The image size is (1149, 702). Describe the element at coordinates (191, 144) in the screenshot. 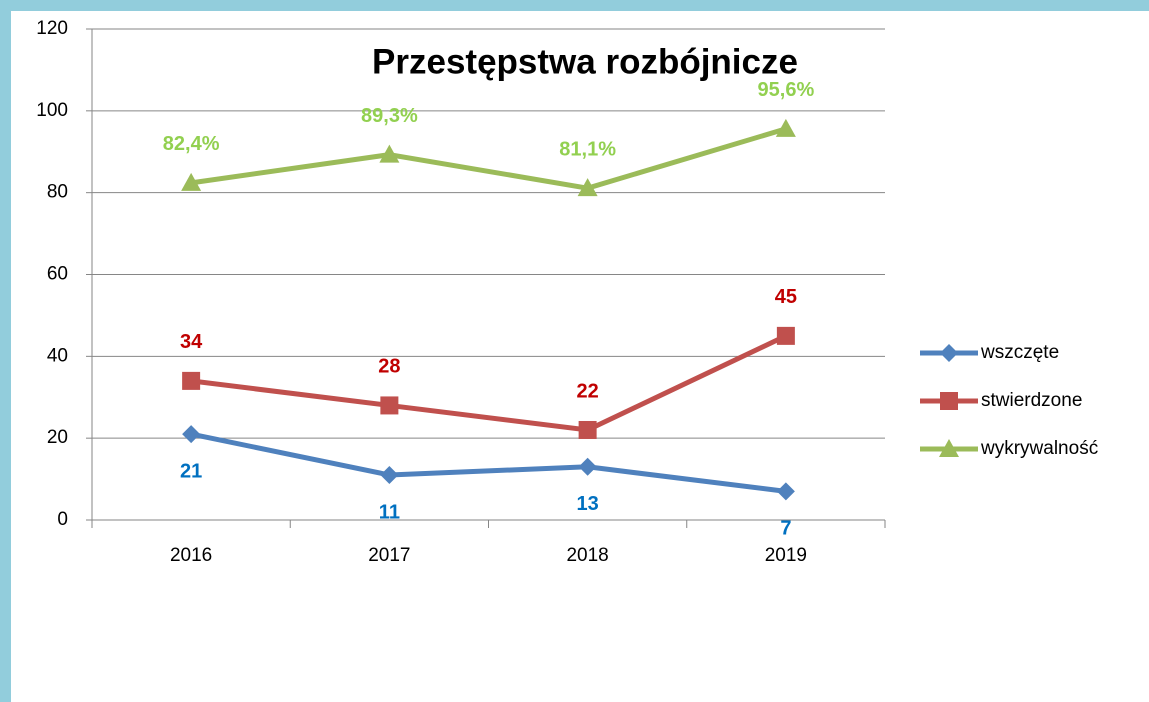

I see `data-label: 82,4%` at that location.